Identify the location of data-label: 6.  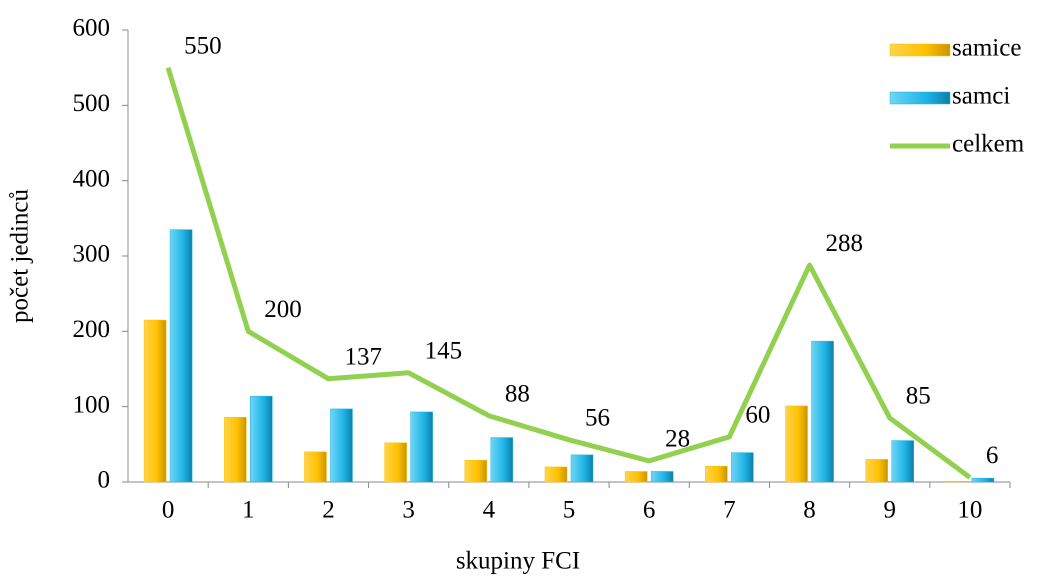
(992, 455).